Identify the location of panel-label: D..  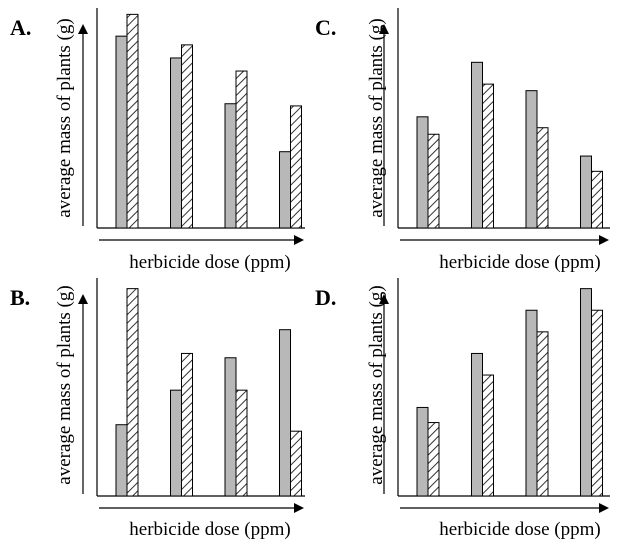
(325, 297).